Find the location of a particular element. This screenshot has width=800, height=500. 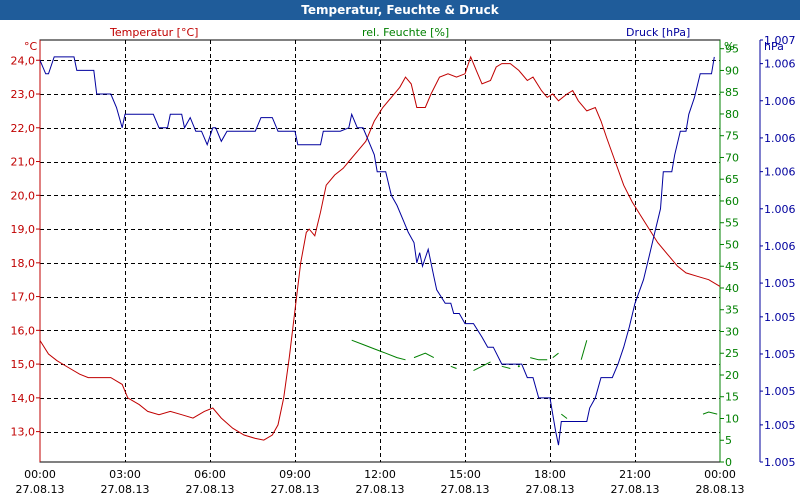

humidity-tick-label: 85 is located at coordinates (732, 92).